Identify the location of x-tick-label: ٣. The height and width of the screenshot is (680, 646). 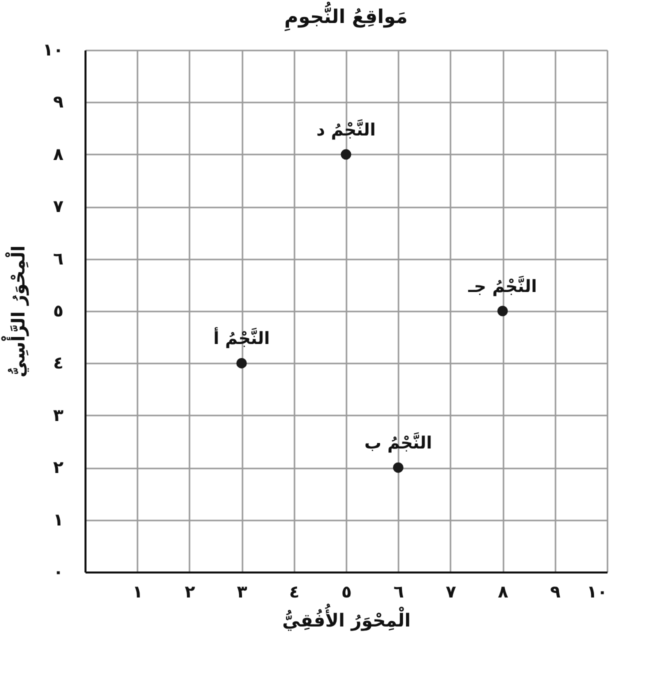
(242, 592).